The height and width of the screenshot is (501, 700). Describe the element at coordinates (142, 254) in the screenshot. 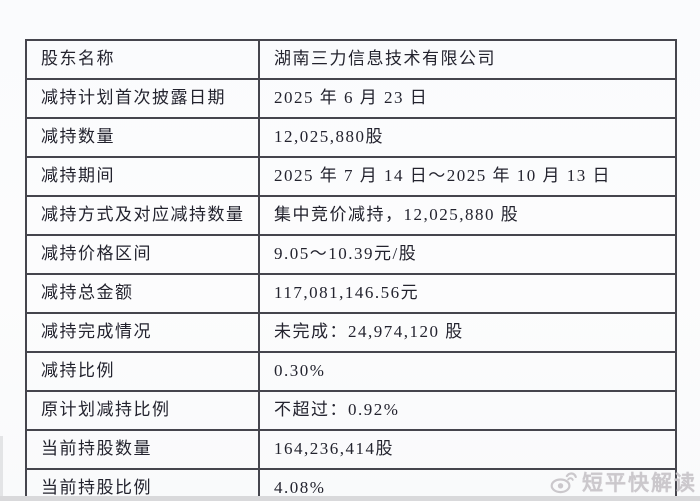

I see `row-label: 减持价格区间` at that location.